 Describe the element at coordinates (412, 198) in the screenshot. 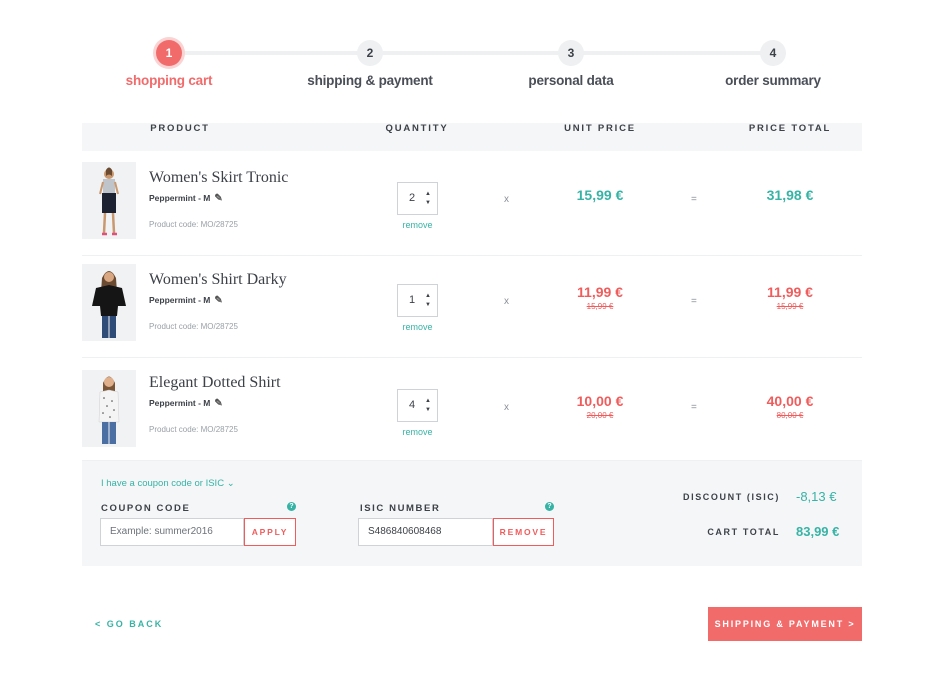

I see `quantity-value: 2` at that location.